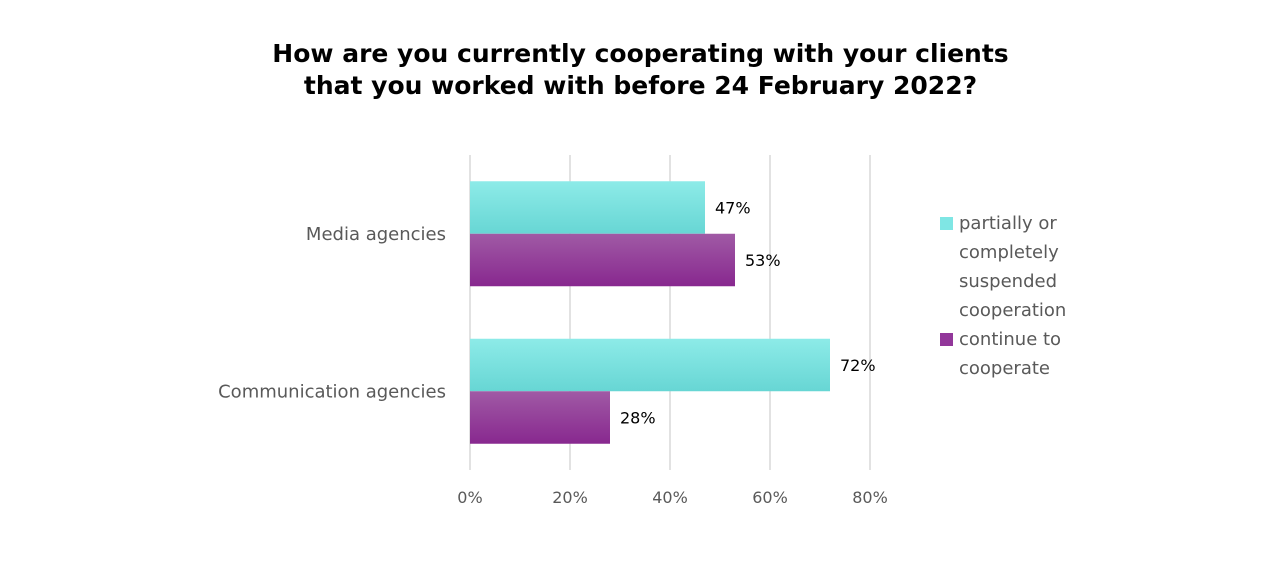 The image size is (1281, 585). I want to click on legend-item-continue: continue to cooperate, so click(1012, 354).